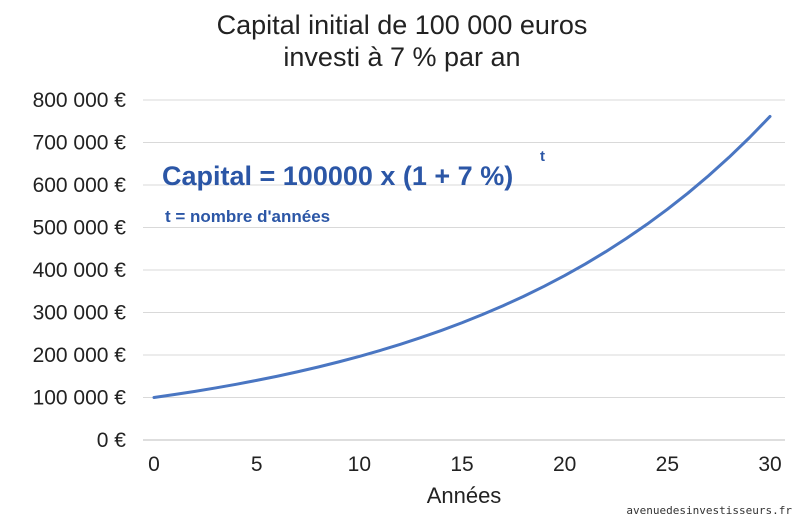 Image resolution: width=800 pixels, height=523 pixels. What do you see at coordinates (461, 464) in the screenshot?
I see `x-tick-label: 15` at bounding box center [461, 464].